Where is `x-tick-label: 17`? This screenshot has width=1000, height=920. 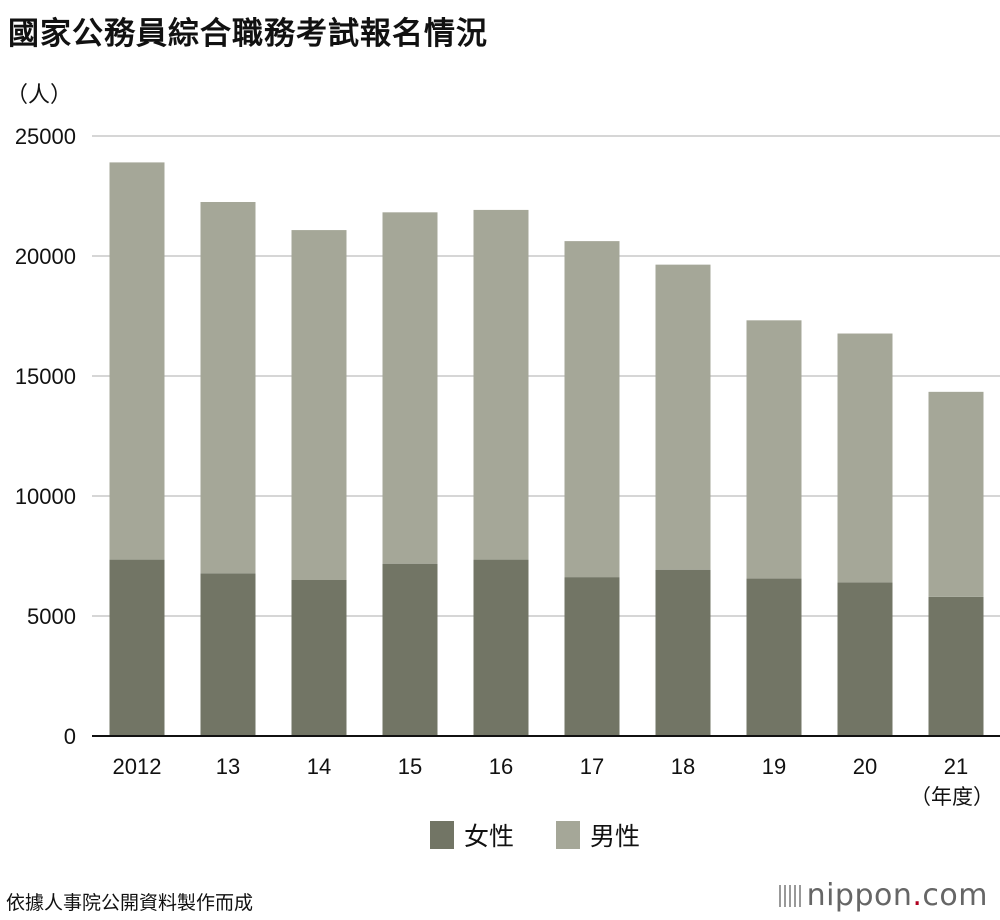
x-tick-label: 17 is located at coordinates (592, 766).